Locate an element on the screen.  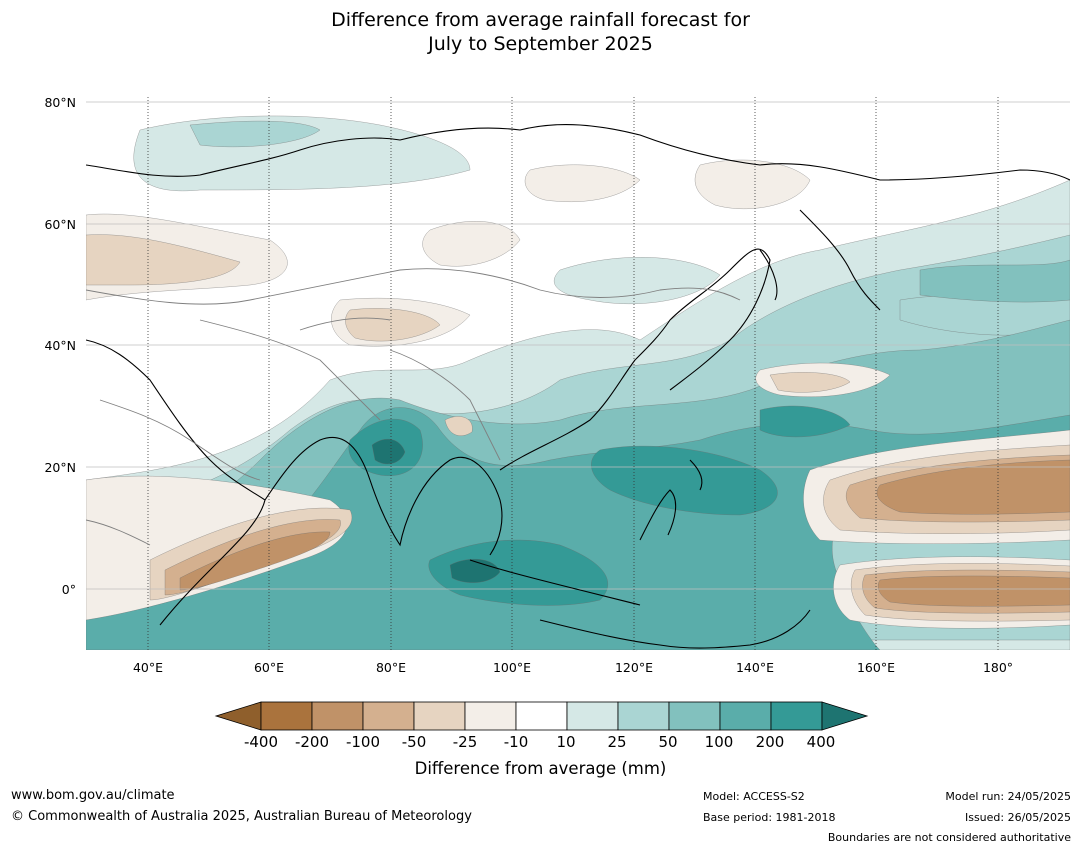
issued-date: Issued: 26/05/2025 is located at coordinates (1017, 817).